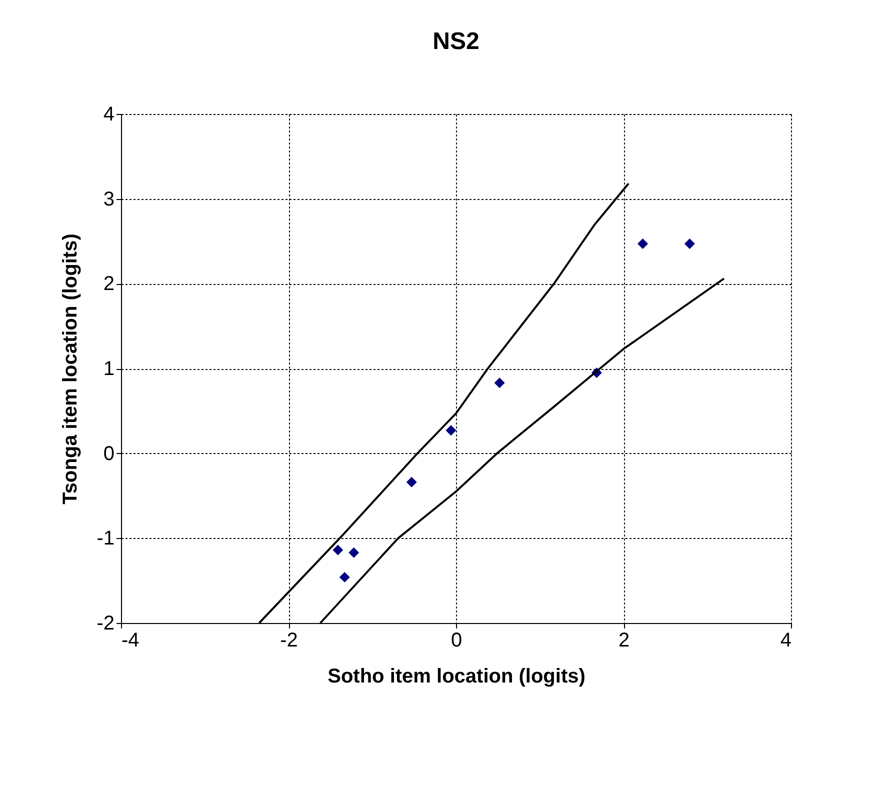 The width and height of the screenshot is (891, 808). I want to click on y-axis-title: Tsonga item location (logits), so click(71, 369).